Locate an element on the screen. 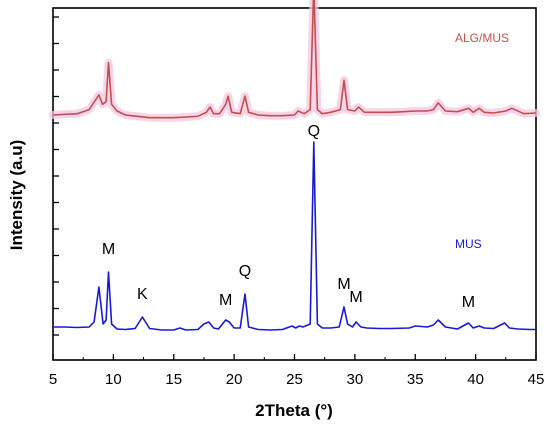  x-tick-label: 15 is located at coordinates (173, 379).